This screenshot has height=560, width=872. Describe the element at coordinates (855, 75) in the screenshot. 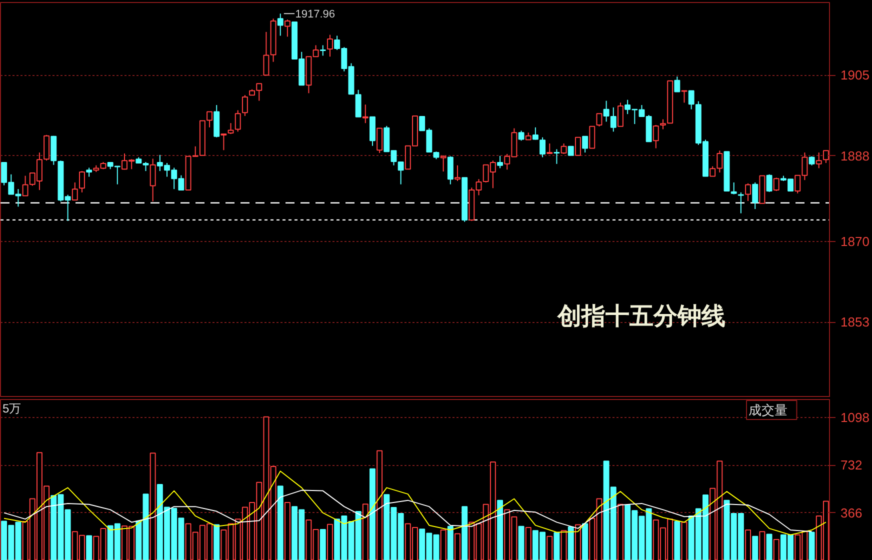

I see `y-tick-label: 1905` at that location.